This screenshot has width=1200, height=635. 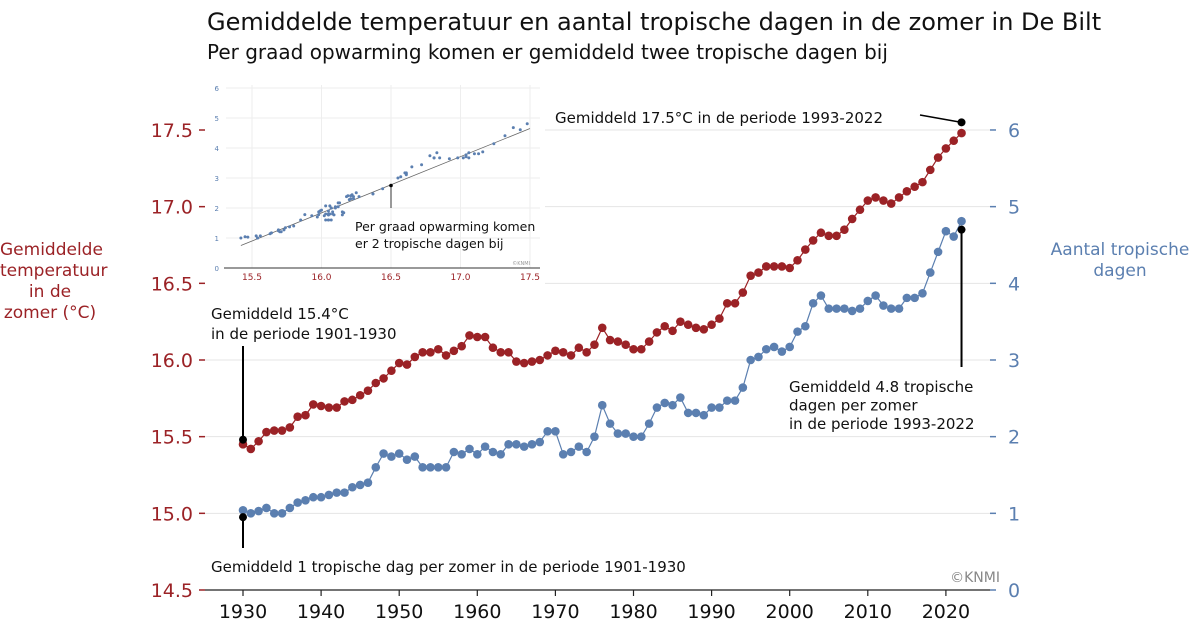 What do you see at coordinates (391, 278) in the screenshot?
I see `inset-x-tick-label: 16.5` at bounding box center [391, 278].